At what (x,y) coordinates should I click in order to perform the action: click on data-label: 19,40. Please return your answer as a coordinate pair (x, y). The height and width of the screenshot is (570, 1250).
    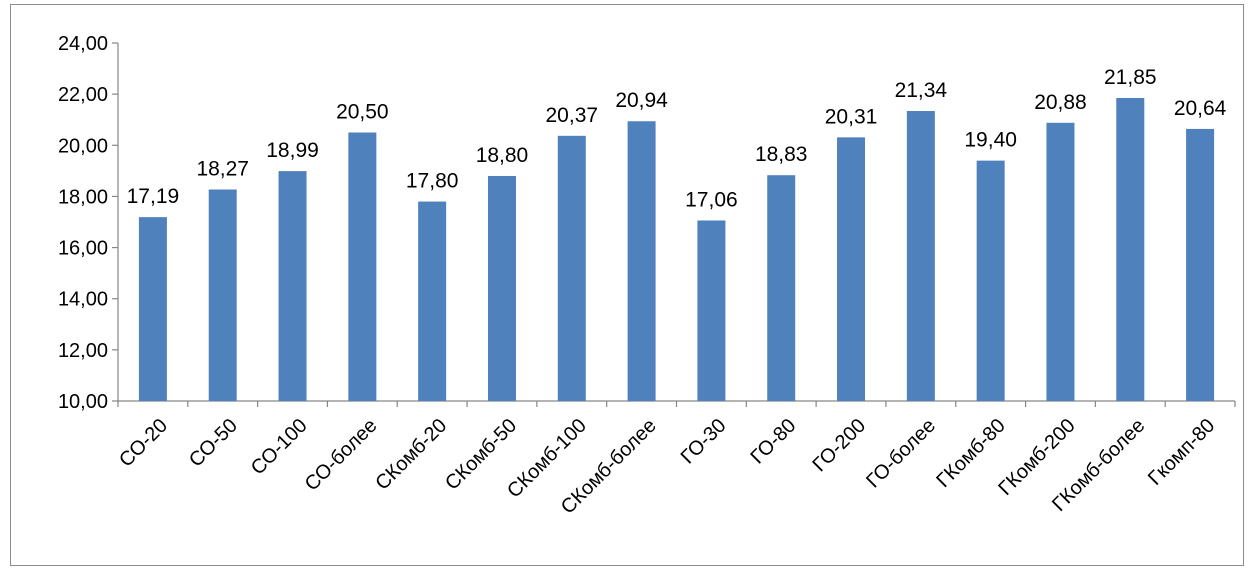
    Looking at the image, I should click on (990, 140).